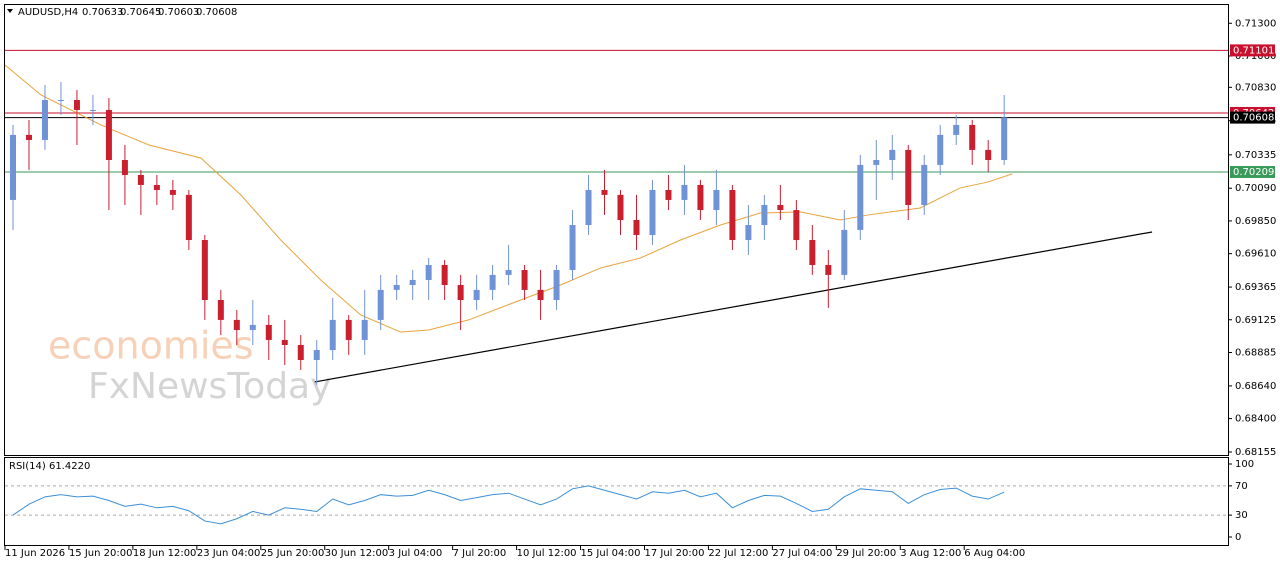  What do you see at coordinates (1255, 87) in the screenshot?
I see `y-tick-label: 0.70830` at bounding box center [1255, 87].